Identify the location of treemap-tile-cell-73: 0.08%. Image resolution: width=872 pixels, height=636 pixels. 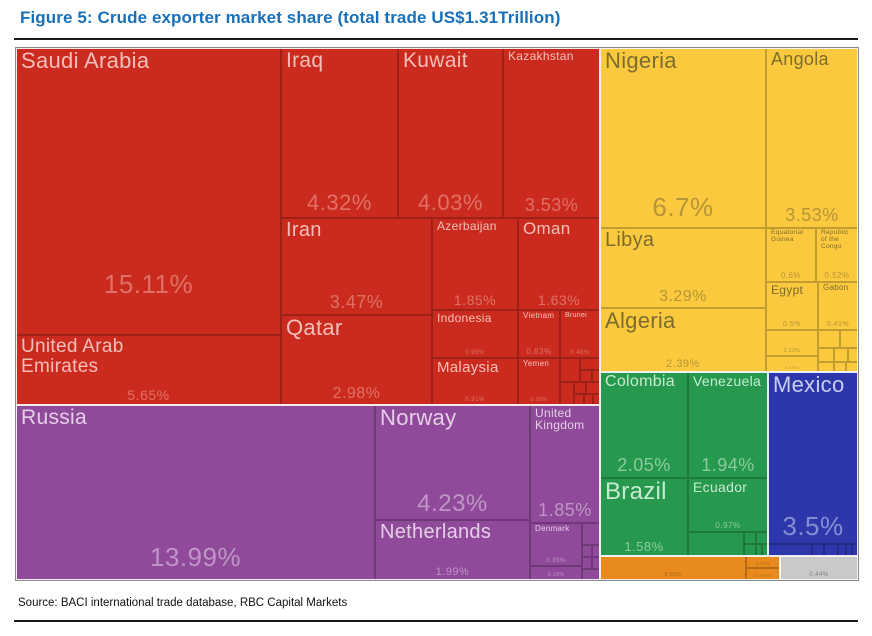
(763, 574).